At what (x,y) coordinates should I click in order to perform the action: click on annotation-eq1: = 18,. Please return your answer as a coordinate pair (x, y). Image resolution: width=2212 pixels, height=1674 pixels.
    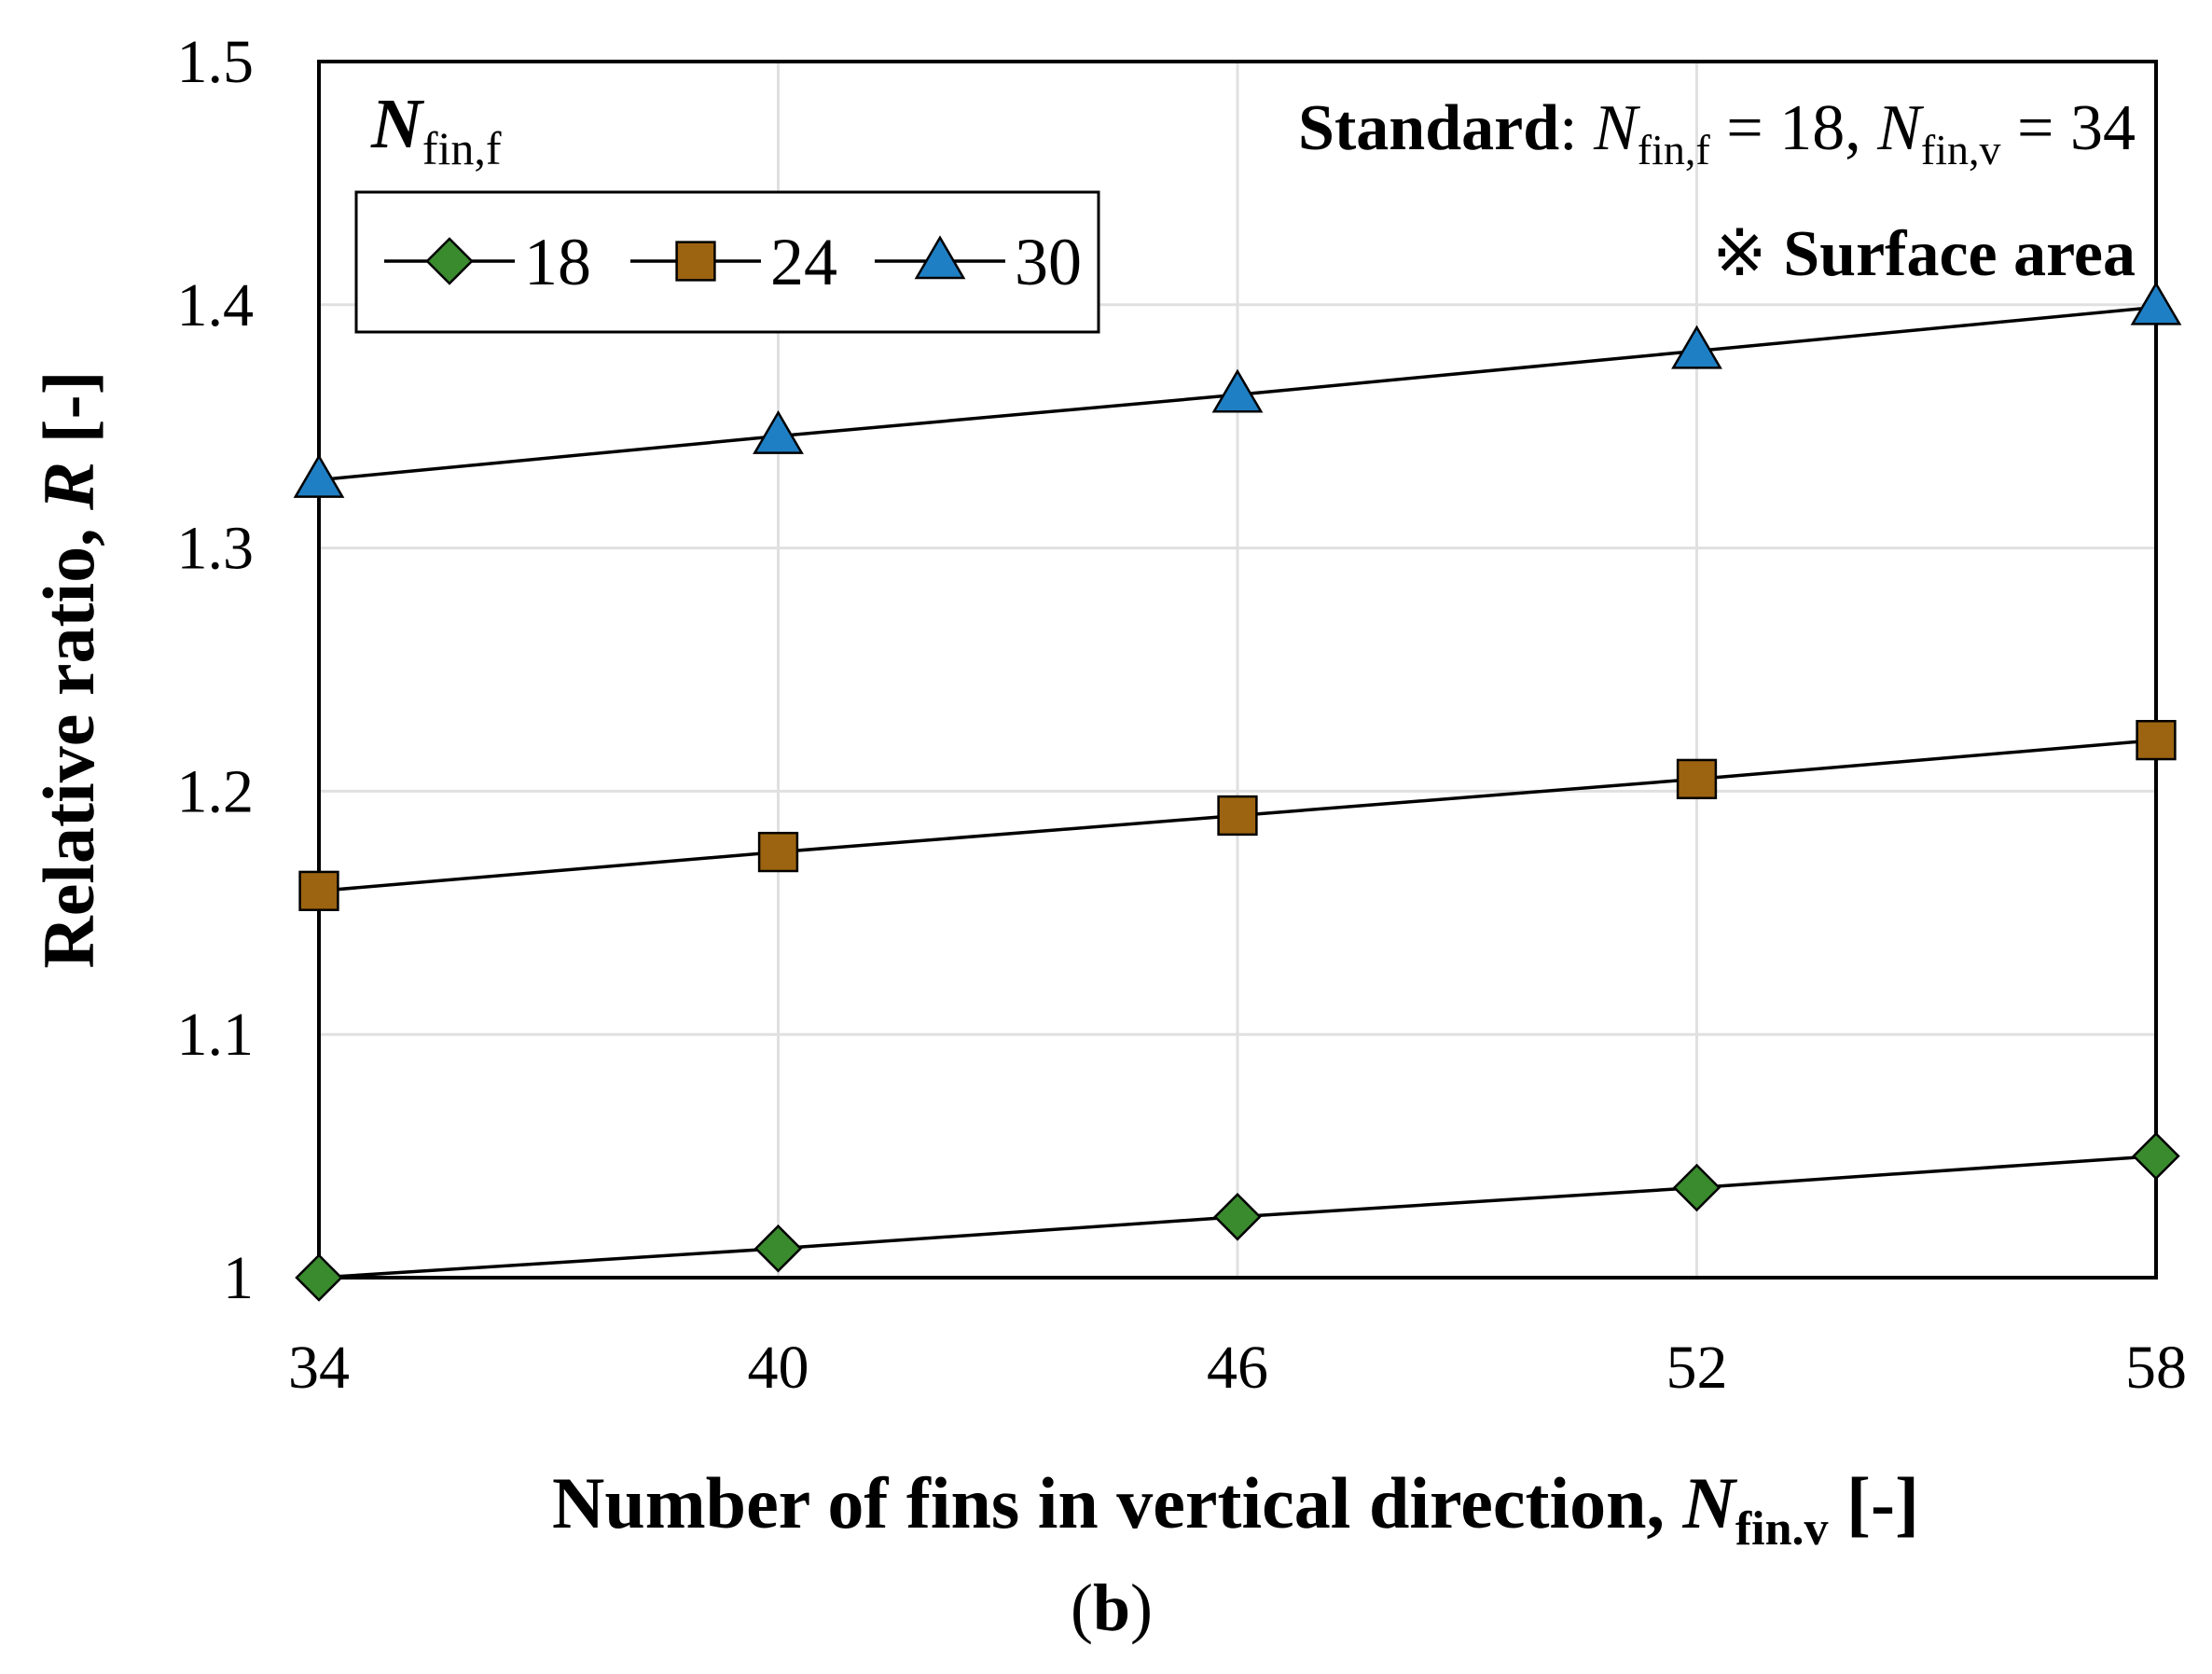
    Looking at the image, I should click on (1794, 128).